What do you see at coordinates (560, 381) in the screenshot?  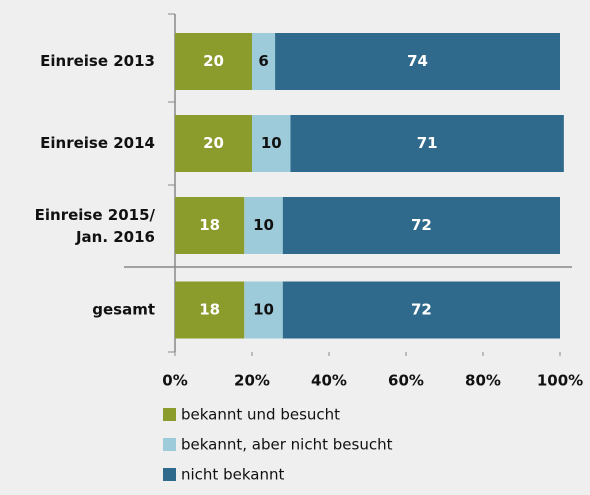 I see `x-tick-label: 100%` at bounding box center [560, 381].